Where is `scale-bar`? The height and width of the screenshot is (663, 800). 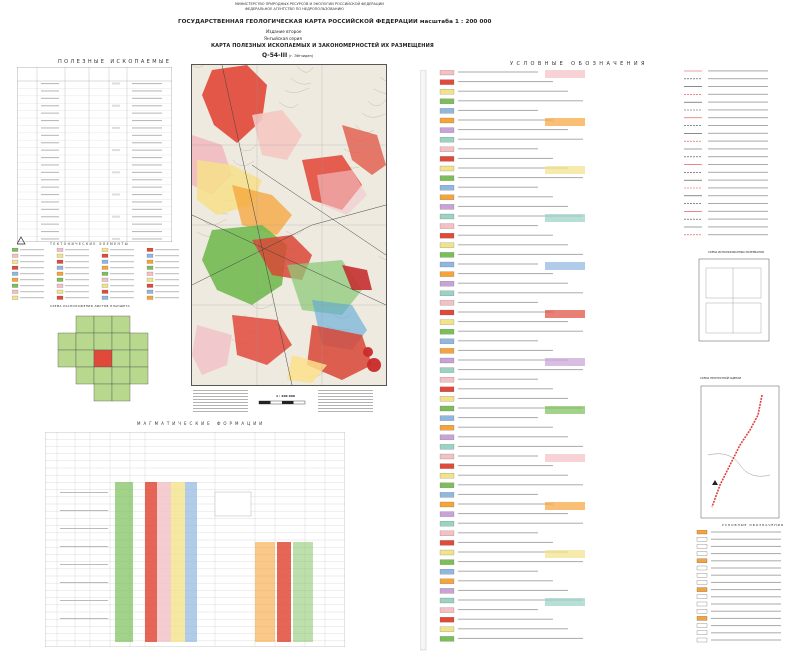
scale-bar is located at coordinates (282, 402).